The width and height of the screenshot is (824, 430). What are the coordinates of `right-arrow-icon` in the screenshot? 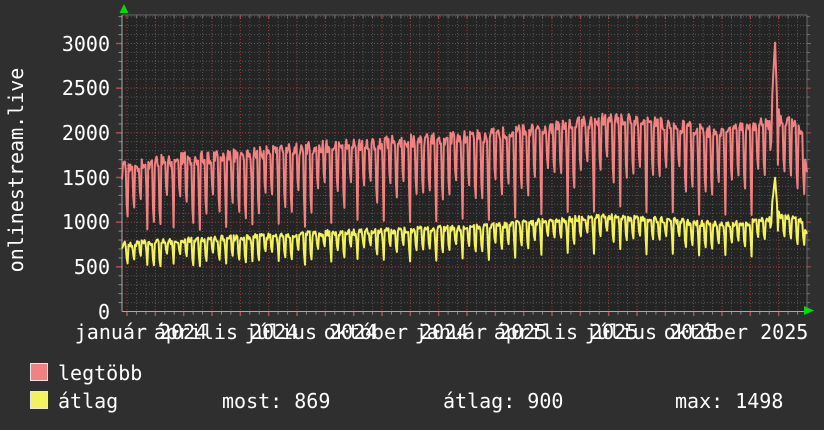 It's located at (809, 310).